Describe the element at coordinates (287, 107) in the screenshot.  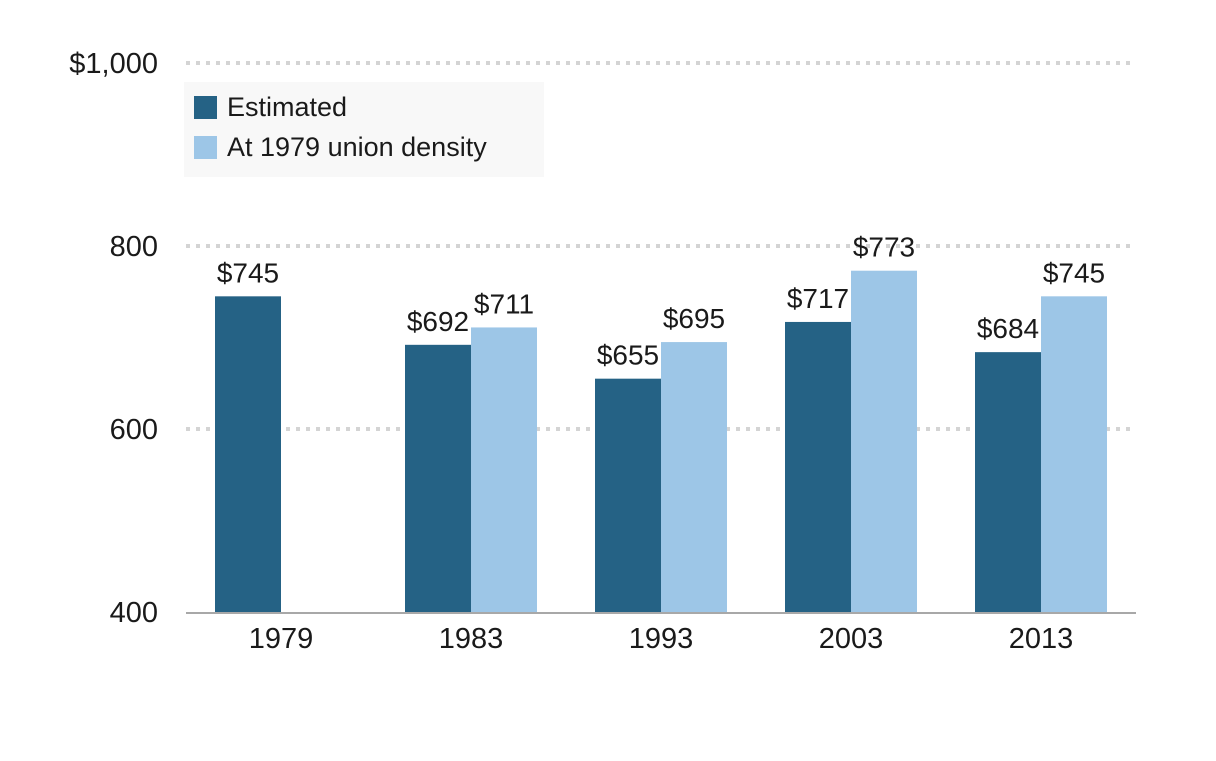
I see `legend-label-estimated: Estimated` at that location.